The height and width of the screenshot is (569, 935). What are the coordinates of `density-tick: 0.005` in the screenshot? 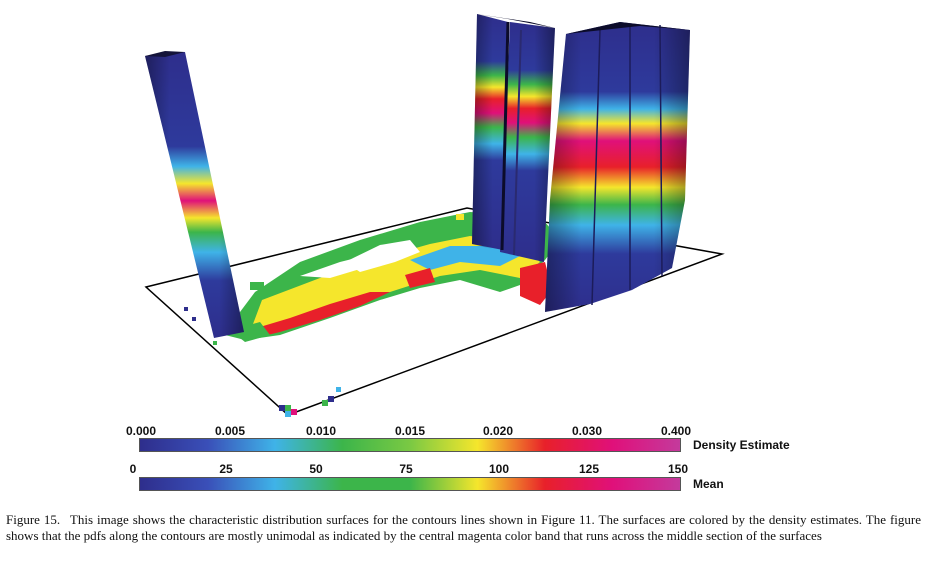 It's located at (230, 431).